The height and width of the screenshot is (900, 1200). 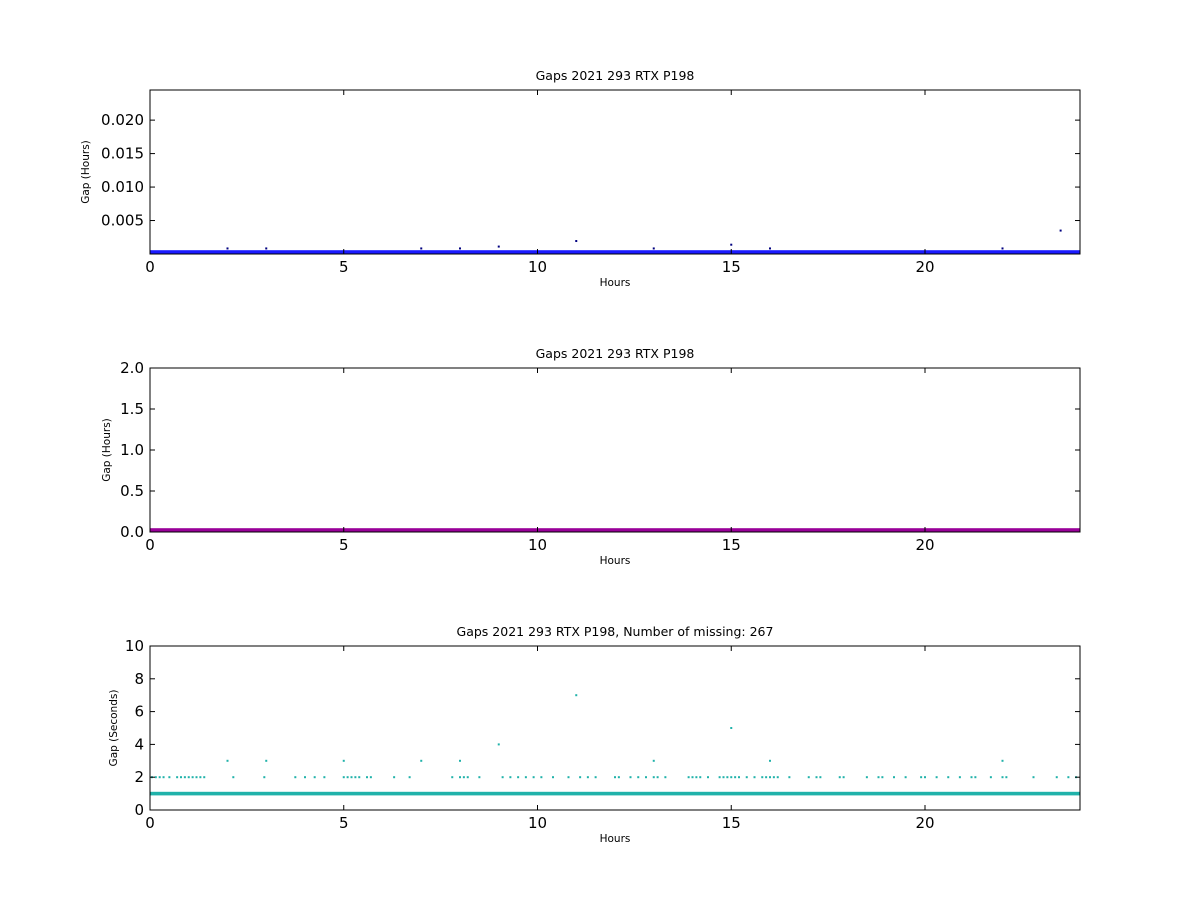 I want to click on y-tick-label: 4, so click(x=139, y=744).